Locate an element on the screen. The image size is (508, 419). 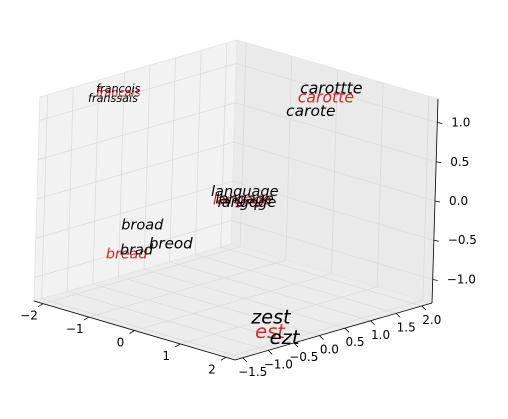
z-tick-label: −0.5 is located at coordinates (462, 240).